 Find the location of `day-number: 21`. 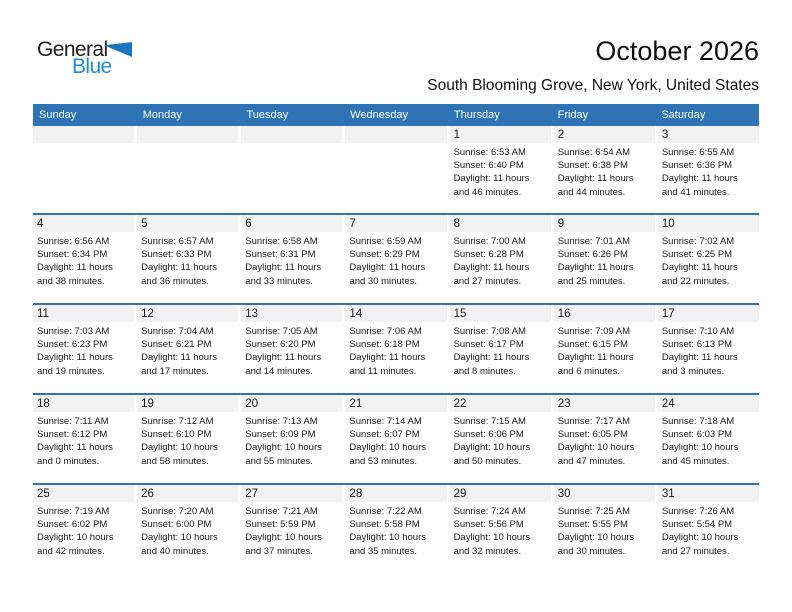

day-number: 21 is located at coordinates (396, 403).